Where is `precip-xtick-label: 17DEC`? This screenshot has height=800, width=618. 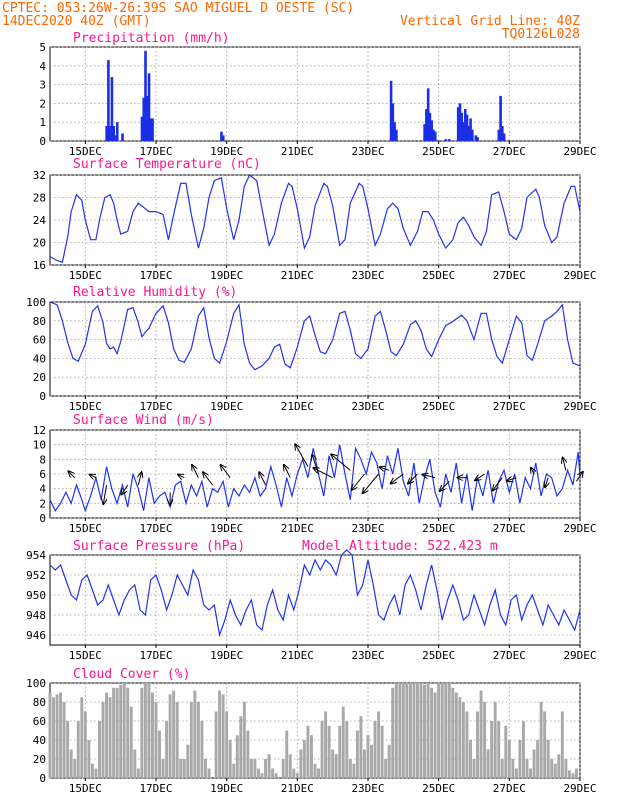 precip-xtick-label: 17DEC is located at coordinates (155, 151).